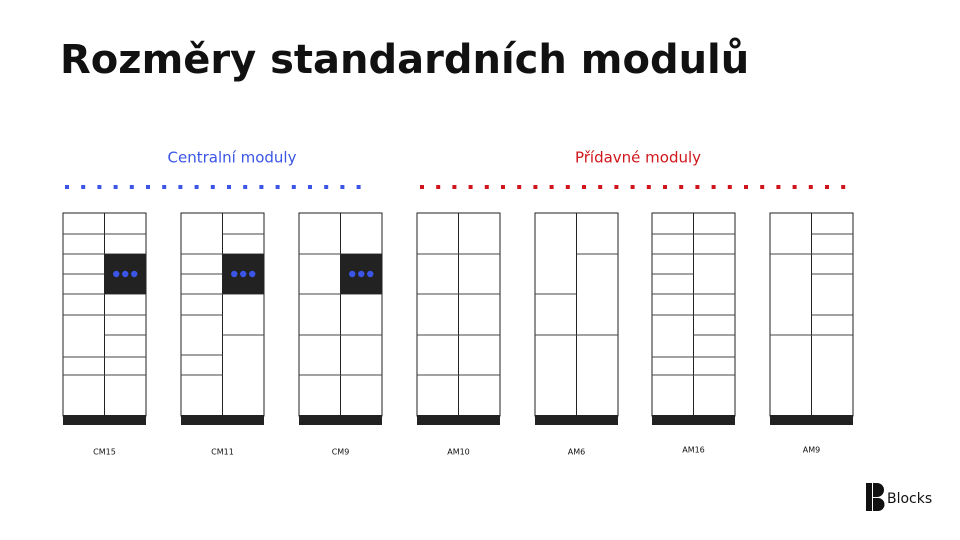 This screenshot has width=960, height=540. I want to click on module-label: AM6, so click(576, 452).